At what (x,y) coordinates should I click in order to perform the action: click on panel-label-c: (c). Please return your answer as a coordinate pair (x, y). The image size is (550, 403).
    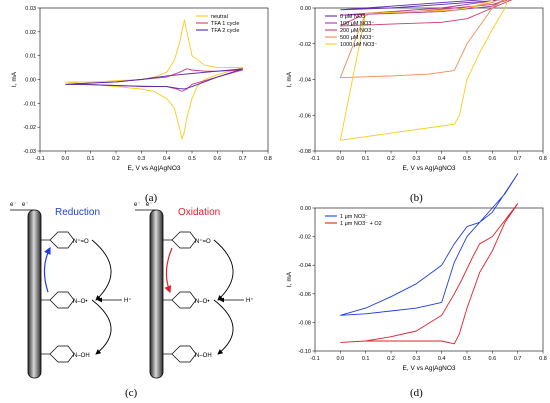
    Looking at the image, I should click on (131, 393).